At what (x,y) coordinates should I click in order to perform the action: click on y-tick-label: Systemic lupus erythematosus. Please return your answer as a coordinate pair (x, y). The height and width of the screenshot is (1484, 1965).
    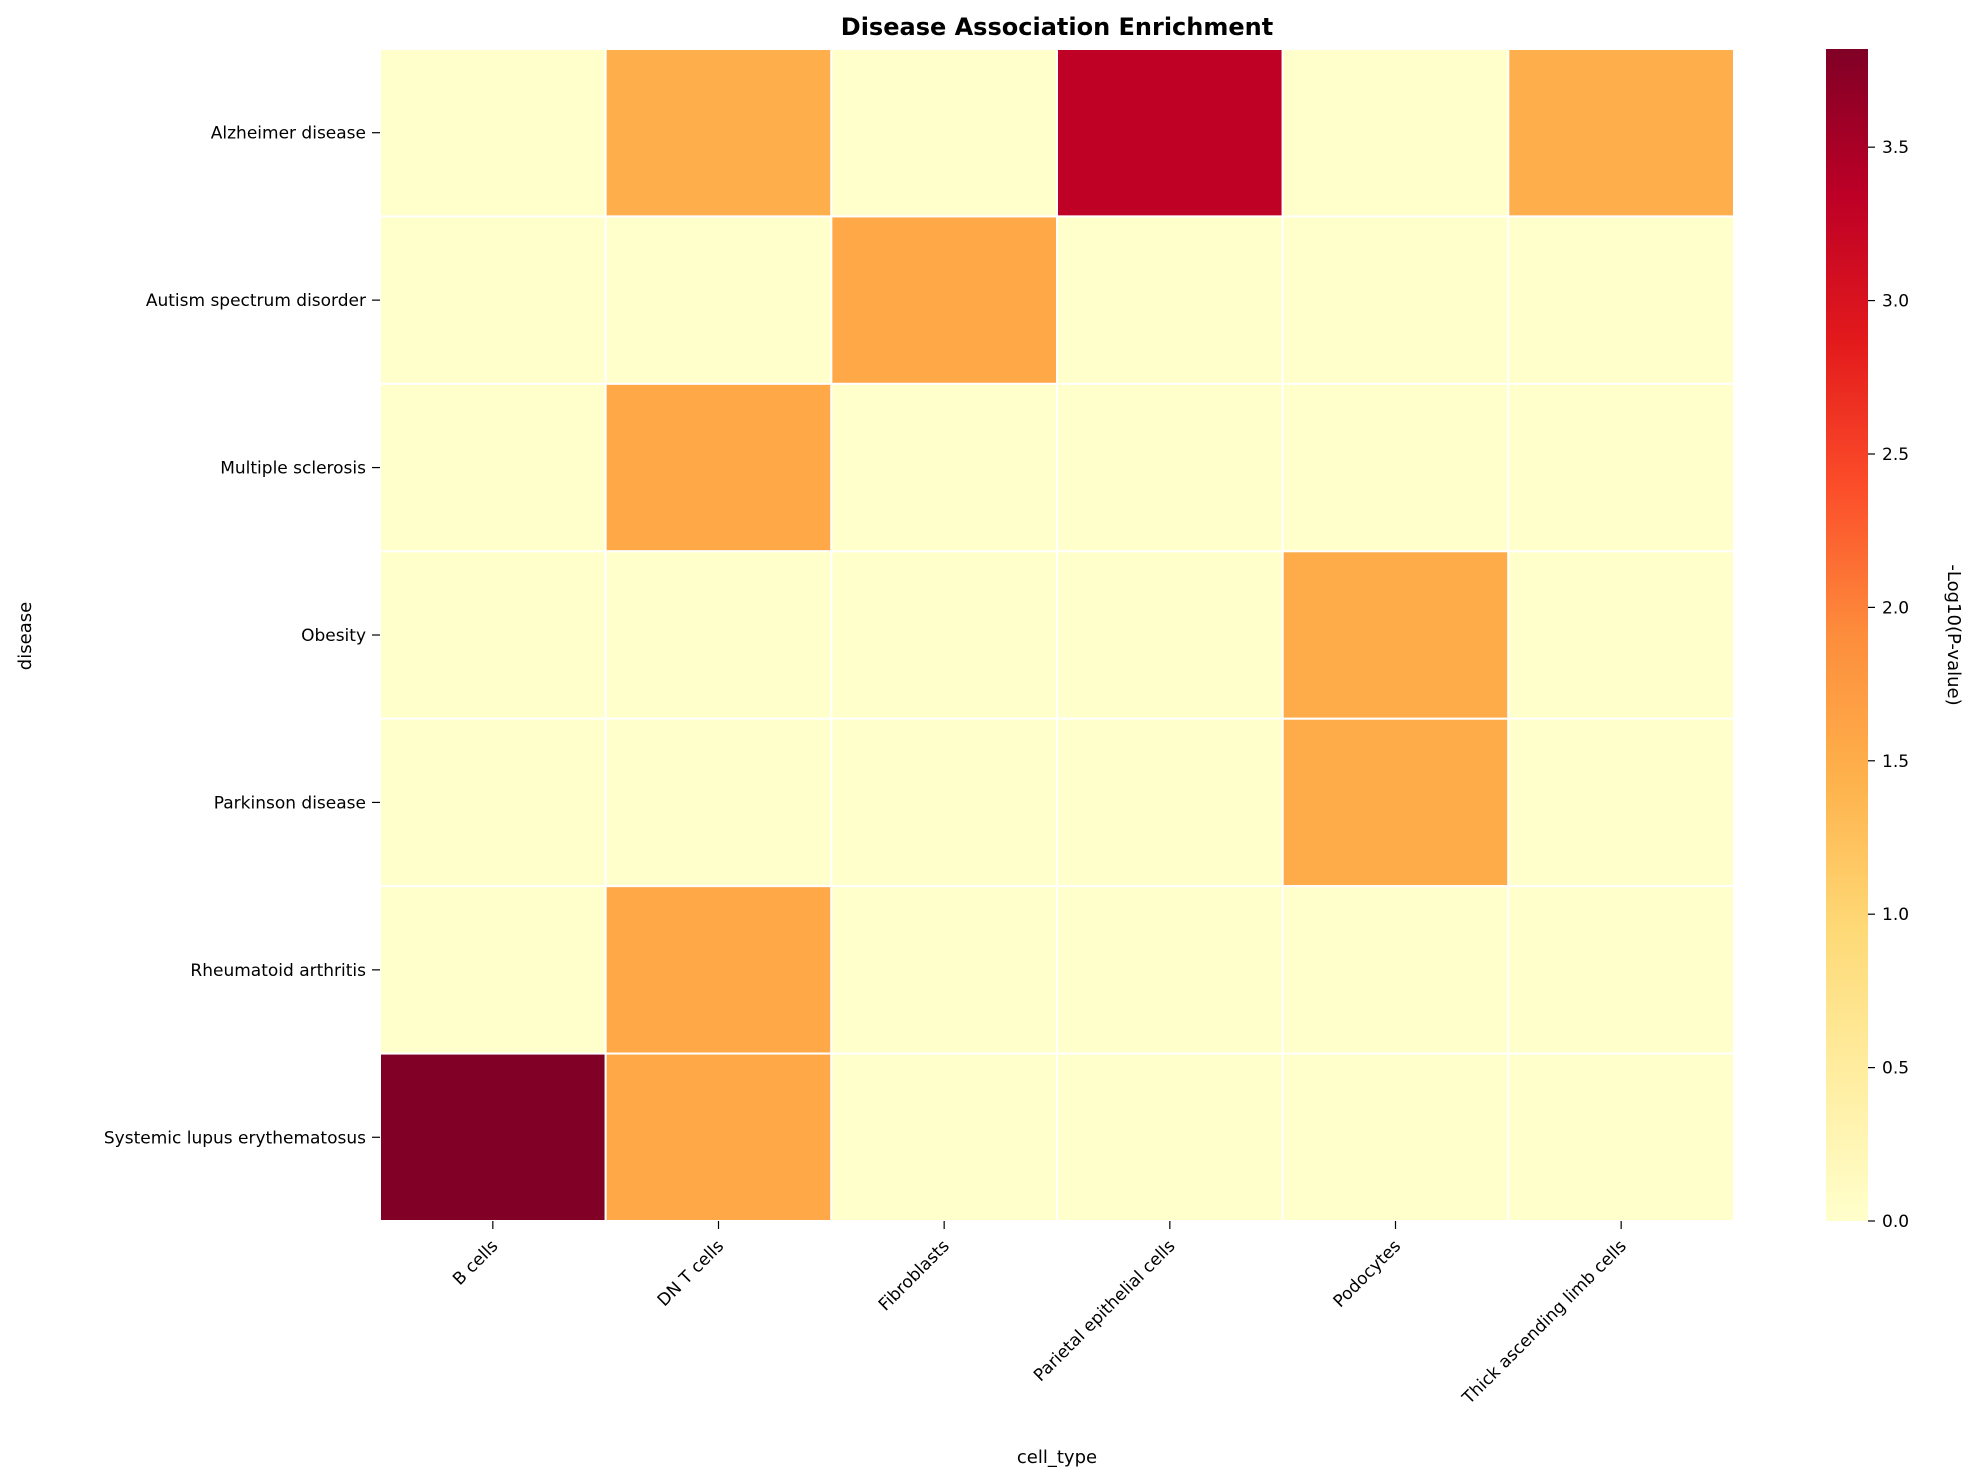
    Looking at the image, I should click on (235, 1138).